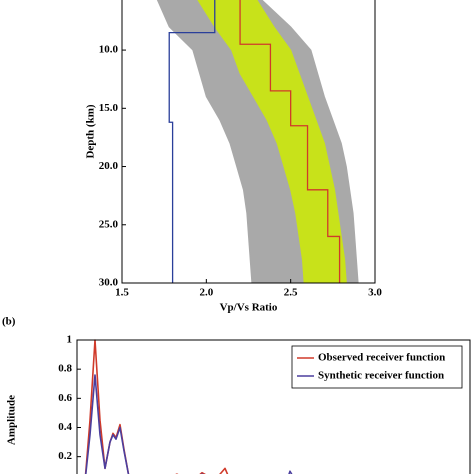 The image size is (474, 474). What do you see at coordinates (122, 293) in the screenshot?
I see `x-tick-label: 1.5` at bounding box center [122, 293].